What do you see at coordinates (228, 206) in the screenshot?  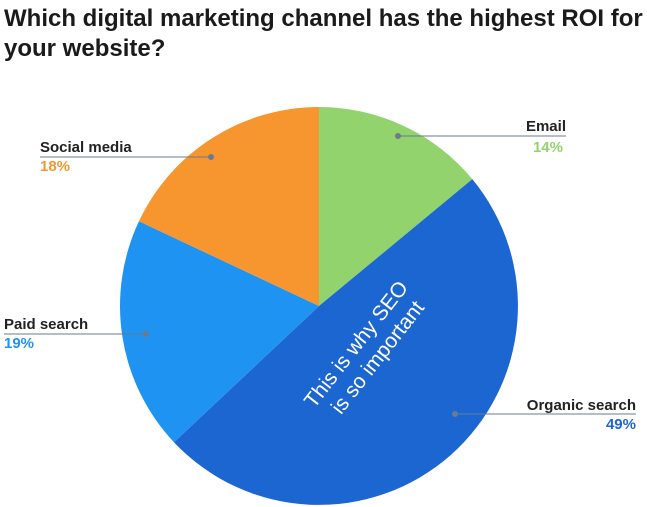 I see `pie-slice-social-media` at bounding box center [228, 206].